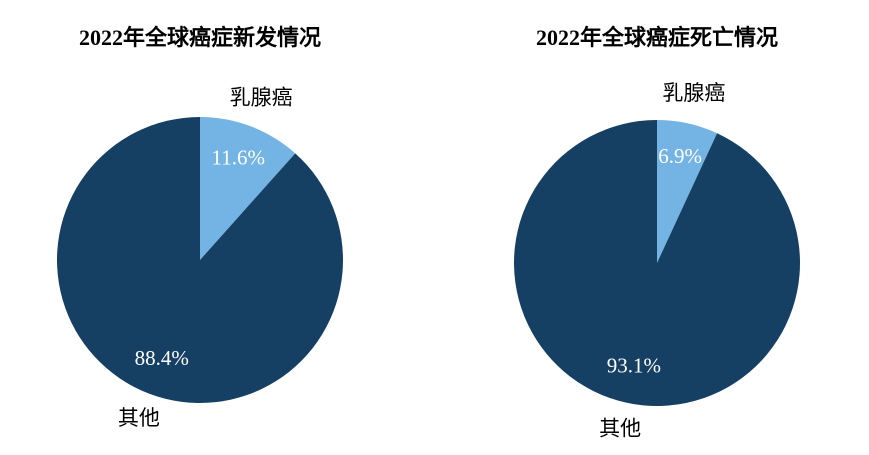 The image size is (869, 455). Describe the element at coordinates (634, 366) in the screenshot. I see `value-label: 93.1%` at that location.